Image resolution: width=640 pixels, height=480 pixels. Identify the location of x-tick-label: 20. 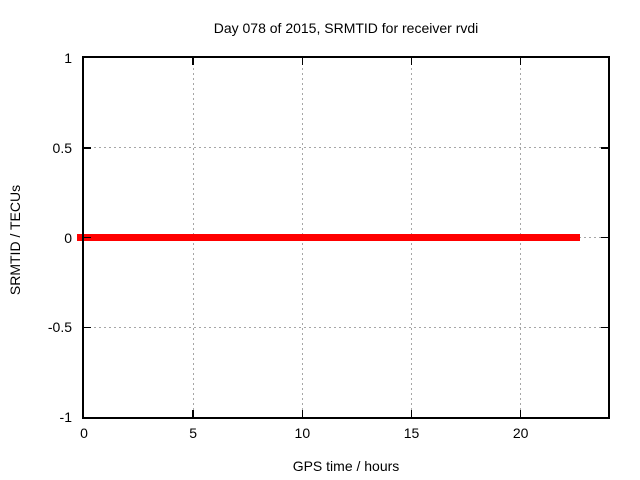
(520, 433).